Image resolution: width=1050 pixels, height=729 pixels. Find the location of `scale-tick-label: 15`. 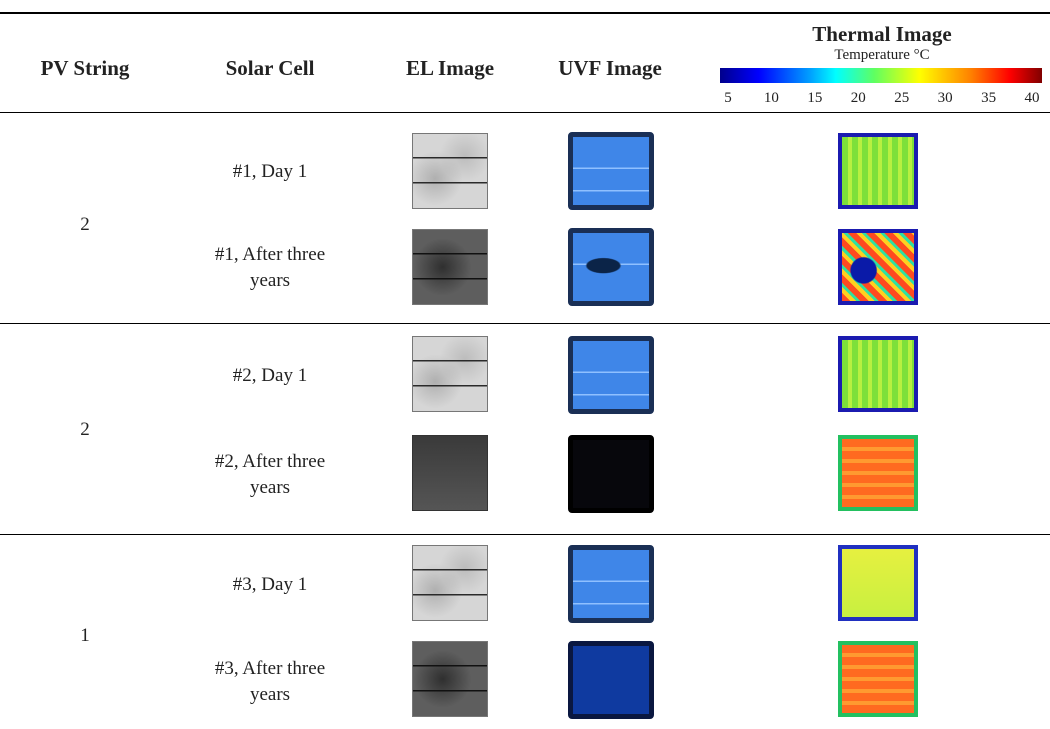

scale-tick-label: 15 is located at coordinates (815, 98).